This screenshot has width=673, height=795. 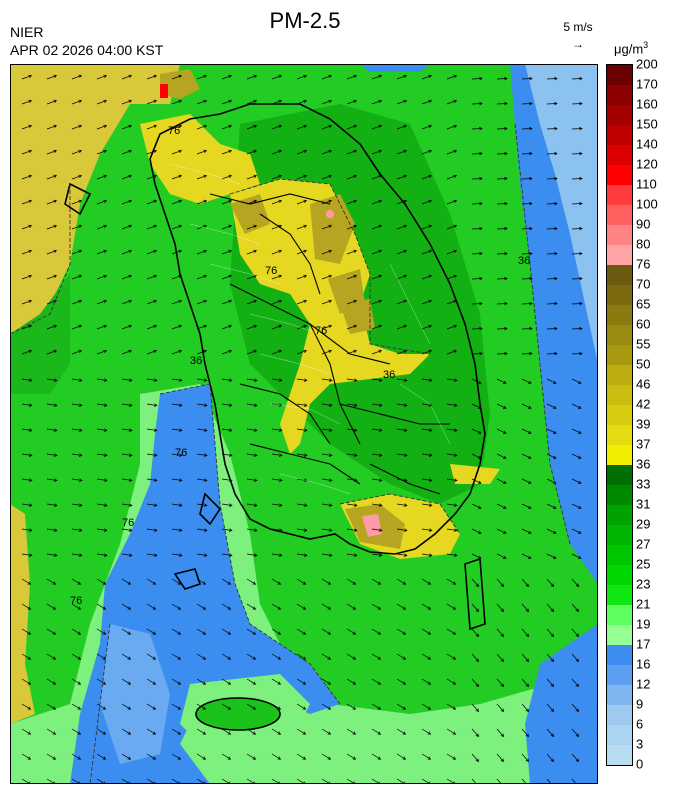 I want to click on legend-tick-label: 25, so click(x=643, y=564).